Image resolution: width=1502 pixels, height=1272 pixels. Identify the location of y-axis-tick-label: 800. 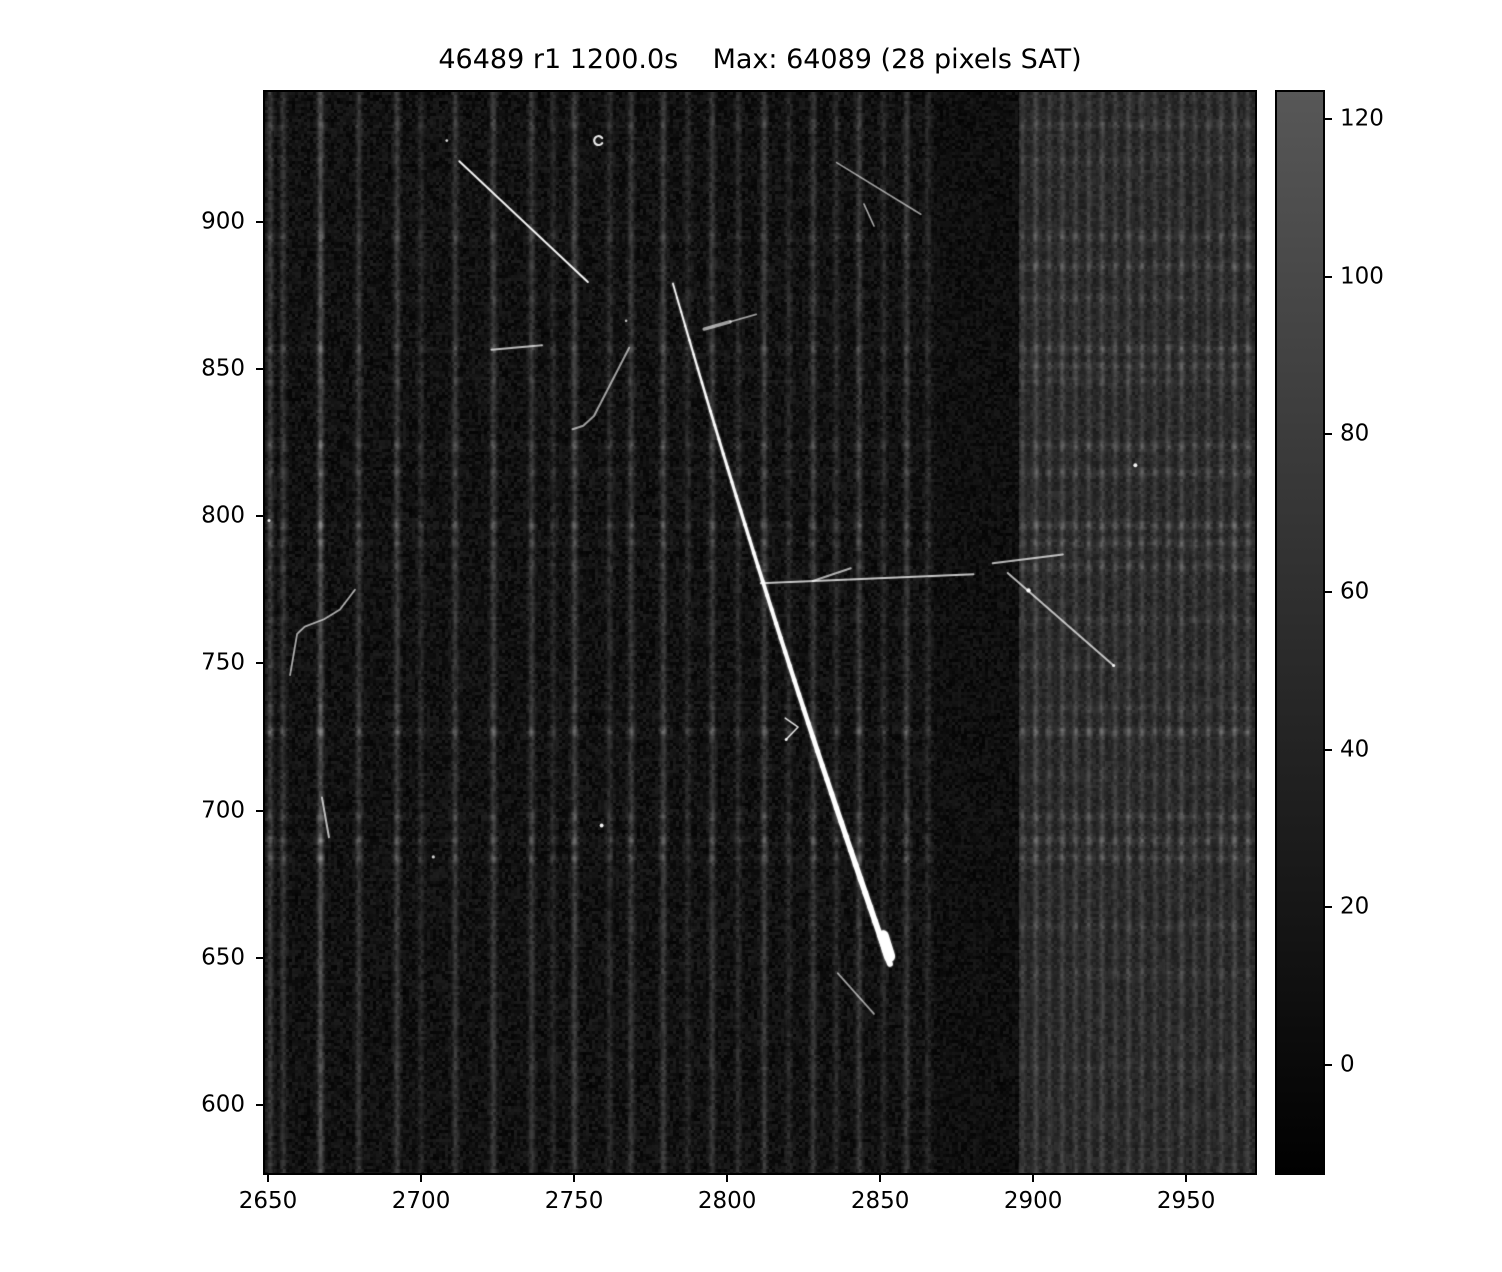
(223, 515).